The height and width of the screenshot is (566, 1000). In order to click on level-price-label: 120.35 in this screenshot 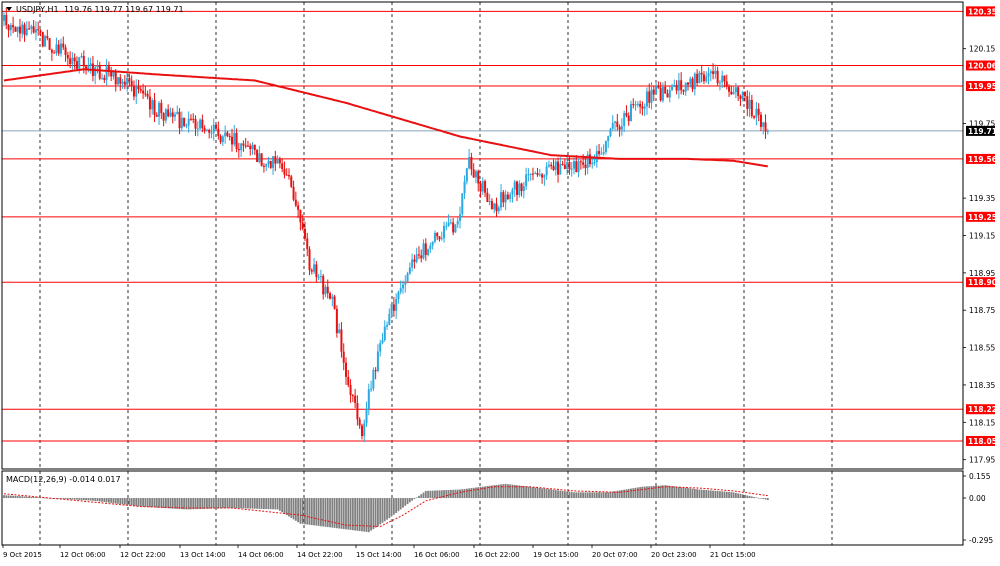, I will do `click(982, 11)`.